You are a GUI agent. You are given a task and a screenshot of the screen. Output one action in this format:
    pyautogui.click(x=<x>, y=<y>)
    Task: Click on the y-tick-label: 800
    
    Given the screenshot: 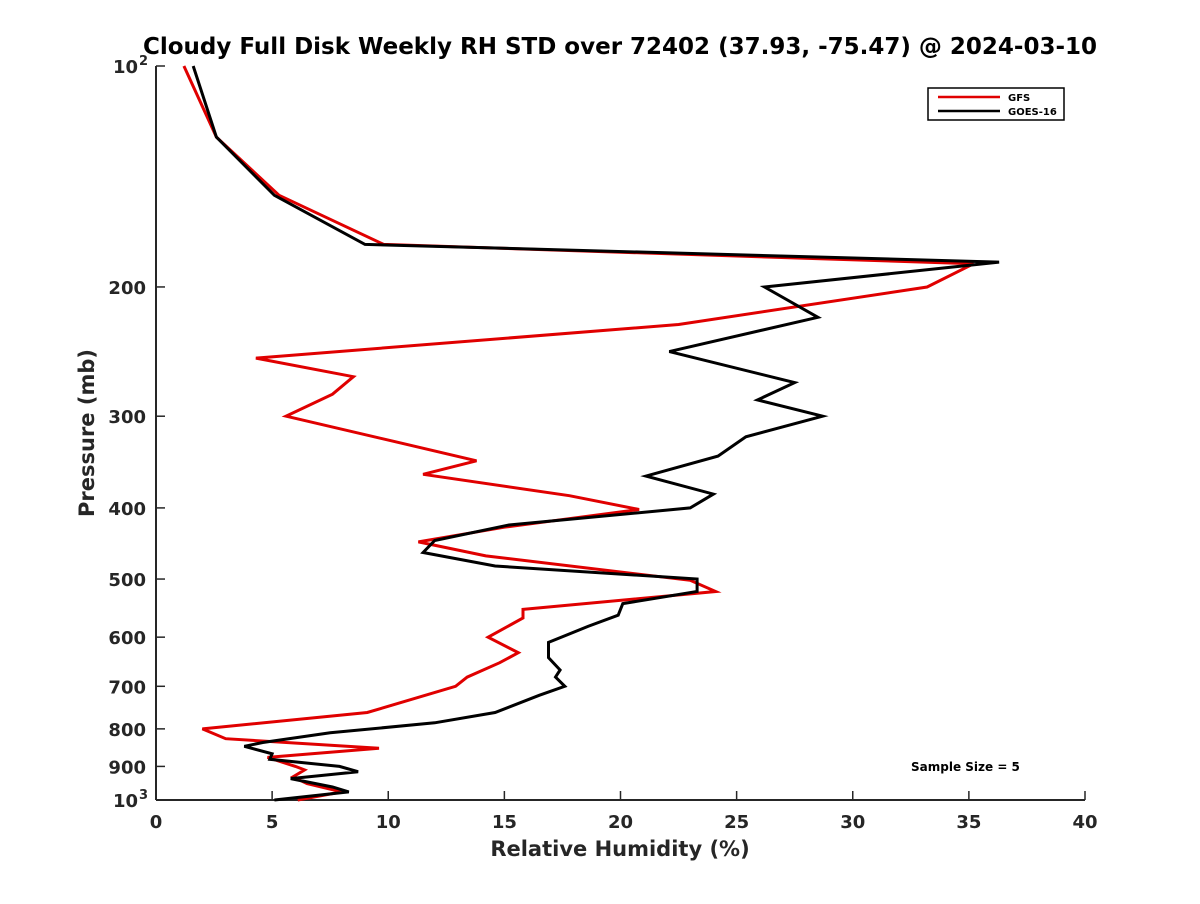 What is the action you would take?
    pyautogui.click(x=127, y=730)
    